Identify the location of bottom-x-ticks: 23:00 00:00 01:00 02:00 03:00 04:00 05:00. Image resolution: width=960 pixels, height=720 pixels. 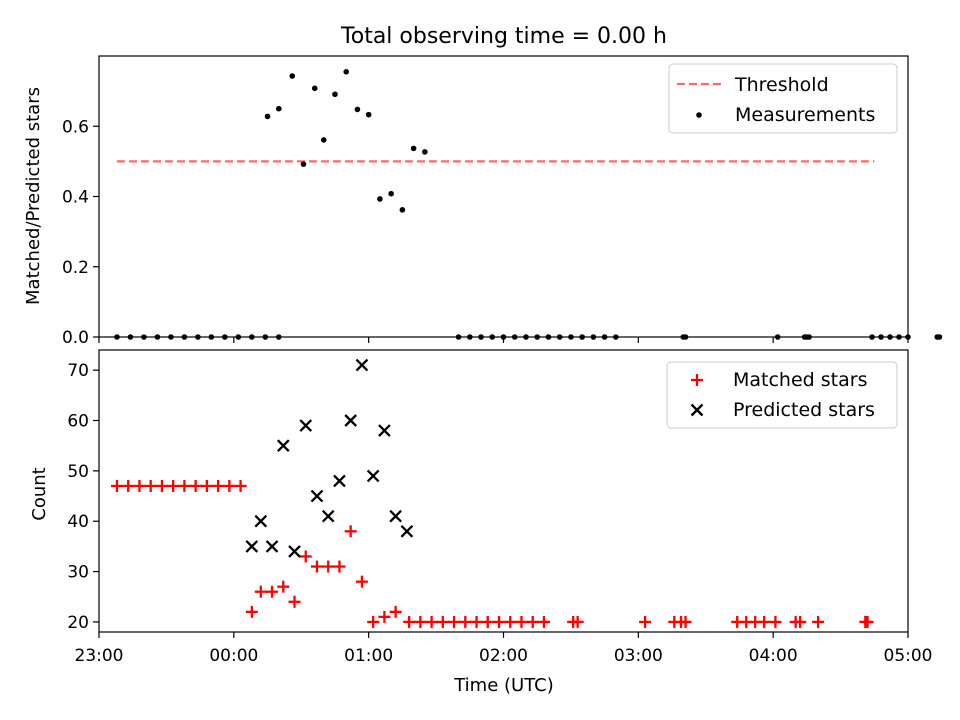
(504, 649).